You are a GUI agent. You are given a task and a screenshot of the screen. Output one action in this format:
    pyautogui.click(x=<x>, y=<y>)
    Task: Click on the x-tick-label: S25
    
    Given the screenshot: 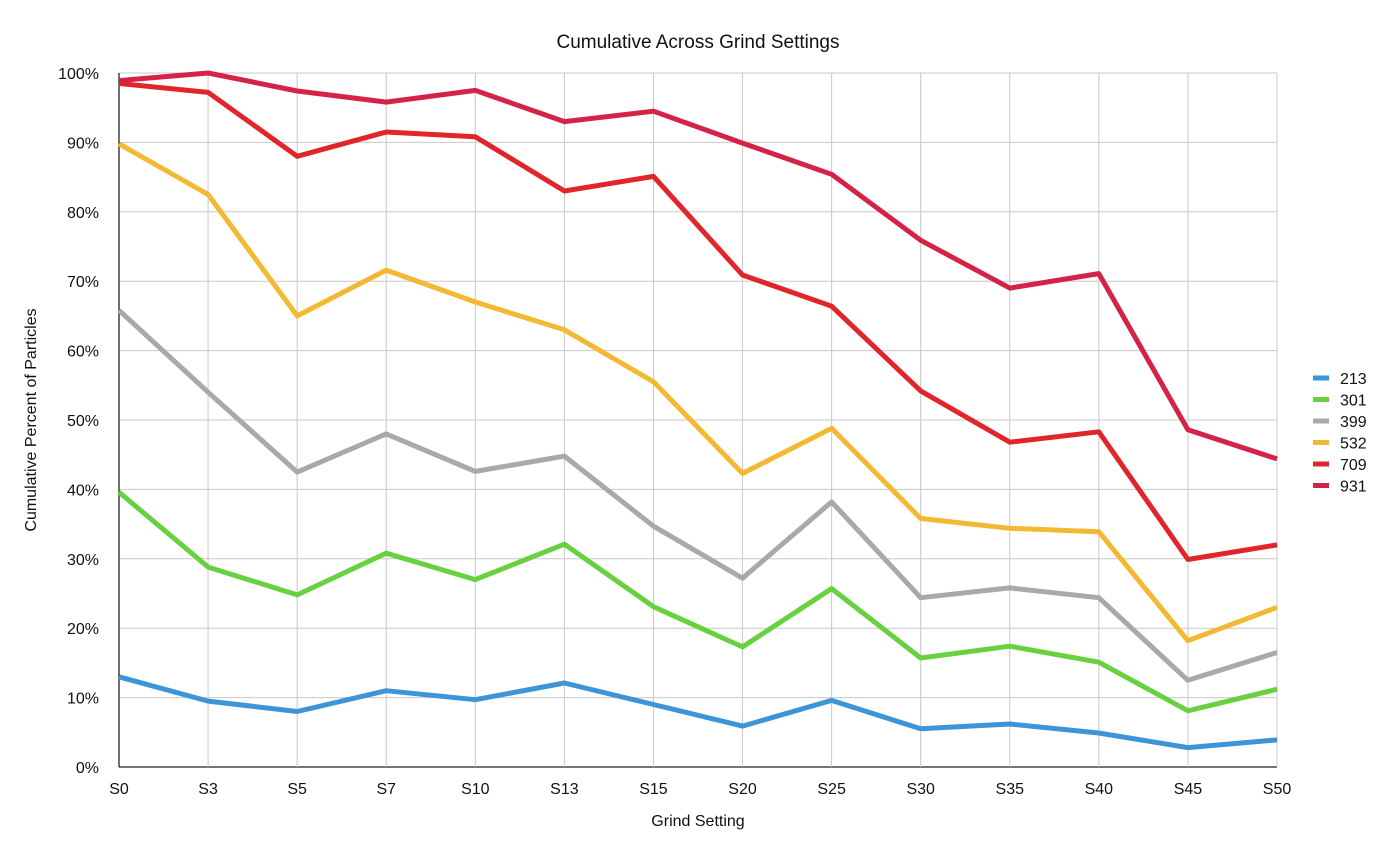 What is the action you would take?
    pyautogui.click(x=831, y=789)
    